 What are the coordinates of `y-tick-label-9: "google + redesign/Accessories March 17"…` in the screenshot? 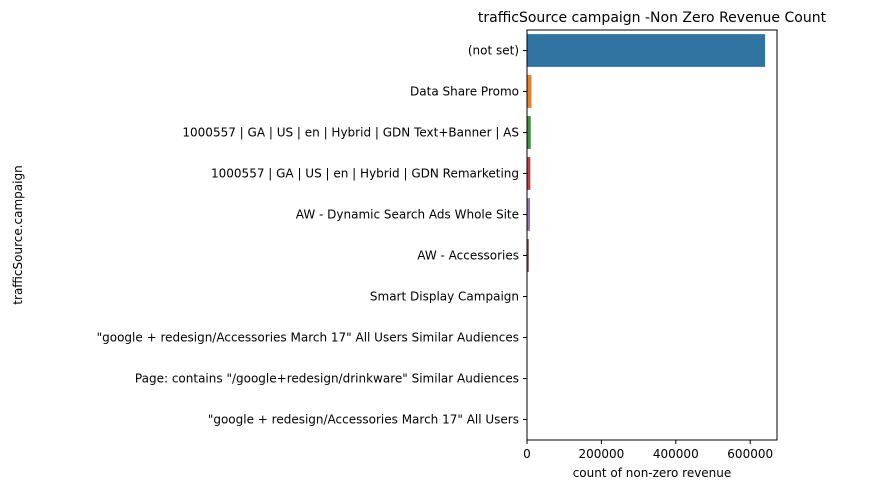 It's located at (363, 420).